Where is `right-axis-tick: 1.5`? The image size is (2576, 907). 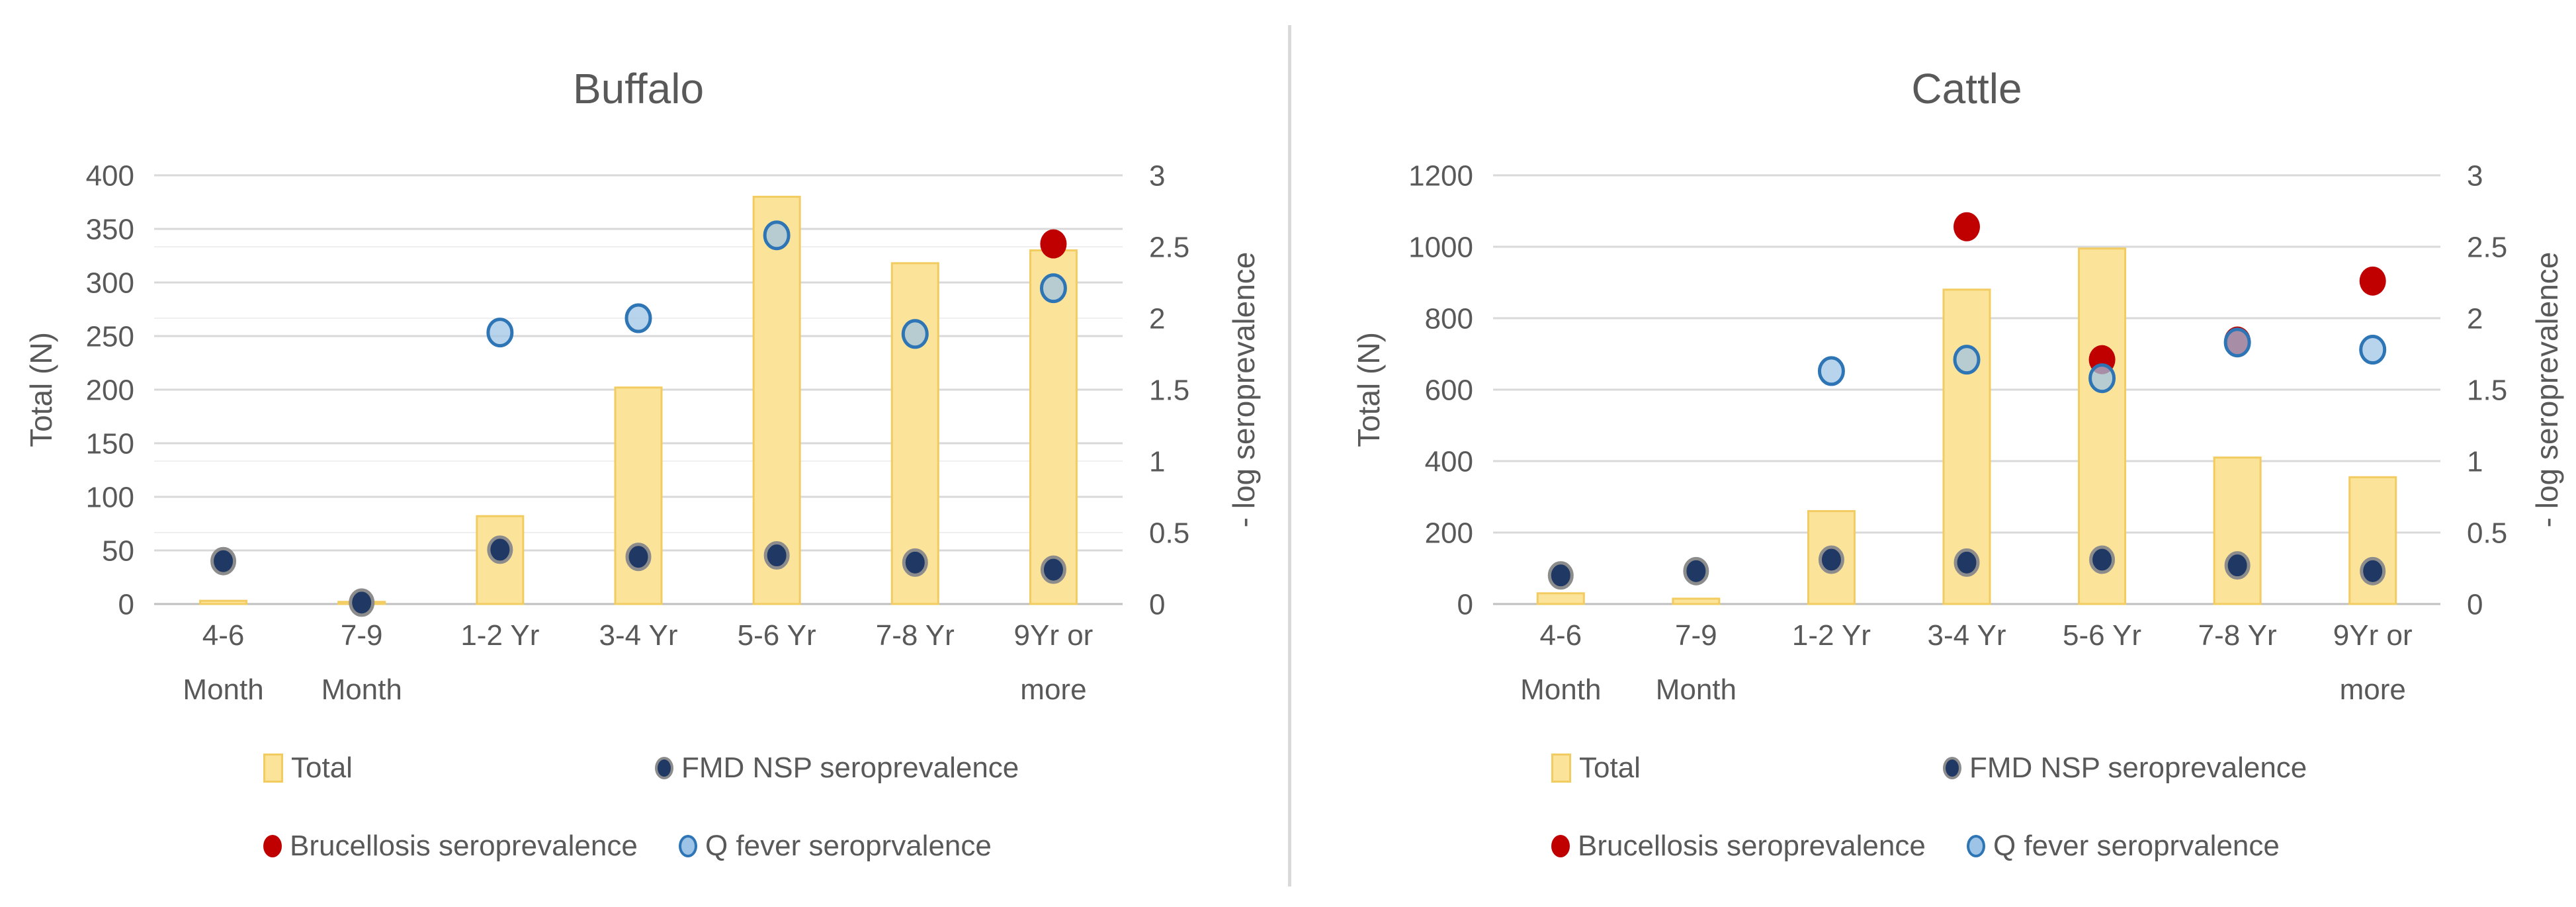 right-axis-tick: 1.5 is located at coordinates (1169, 390).